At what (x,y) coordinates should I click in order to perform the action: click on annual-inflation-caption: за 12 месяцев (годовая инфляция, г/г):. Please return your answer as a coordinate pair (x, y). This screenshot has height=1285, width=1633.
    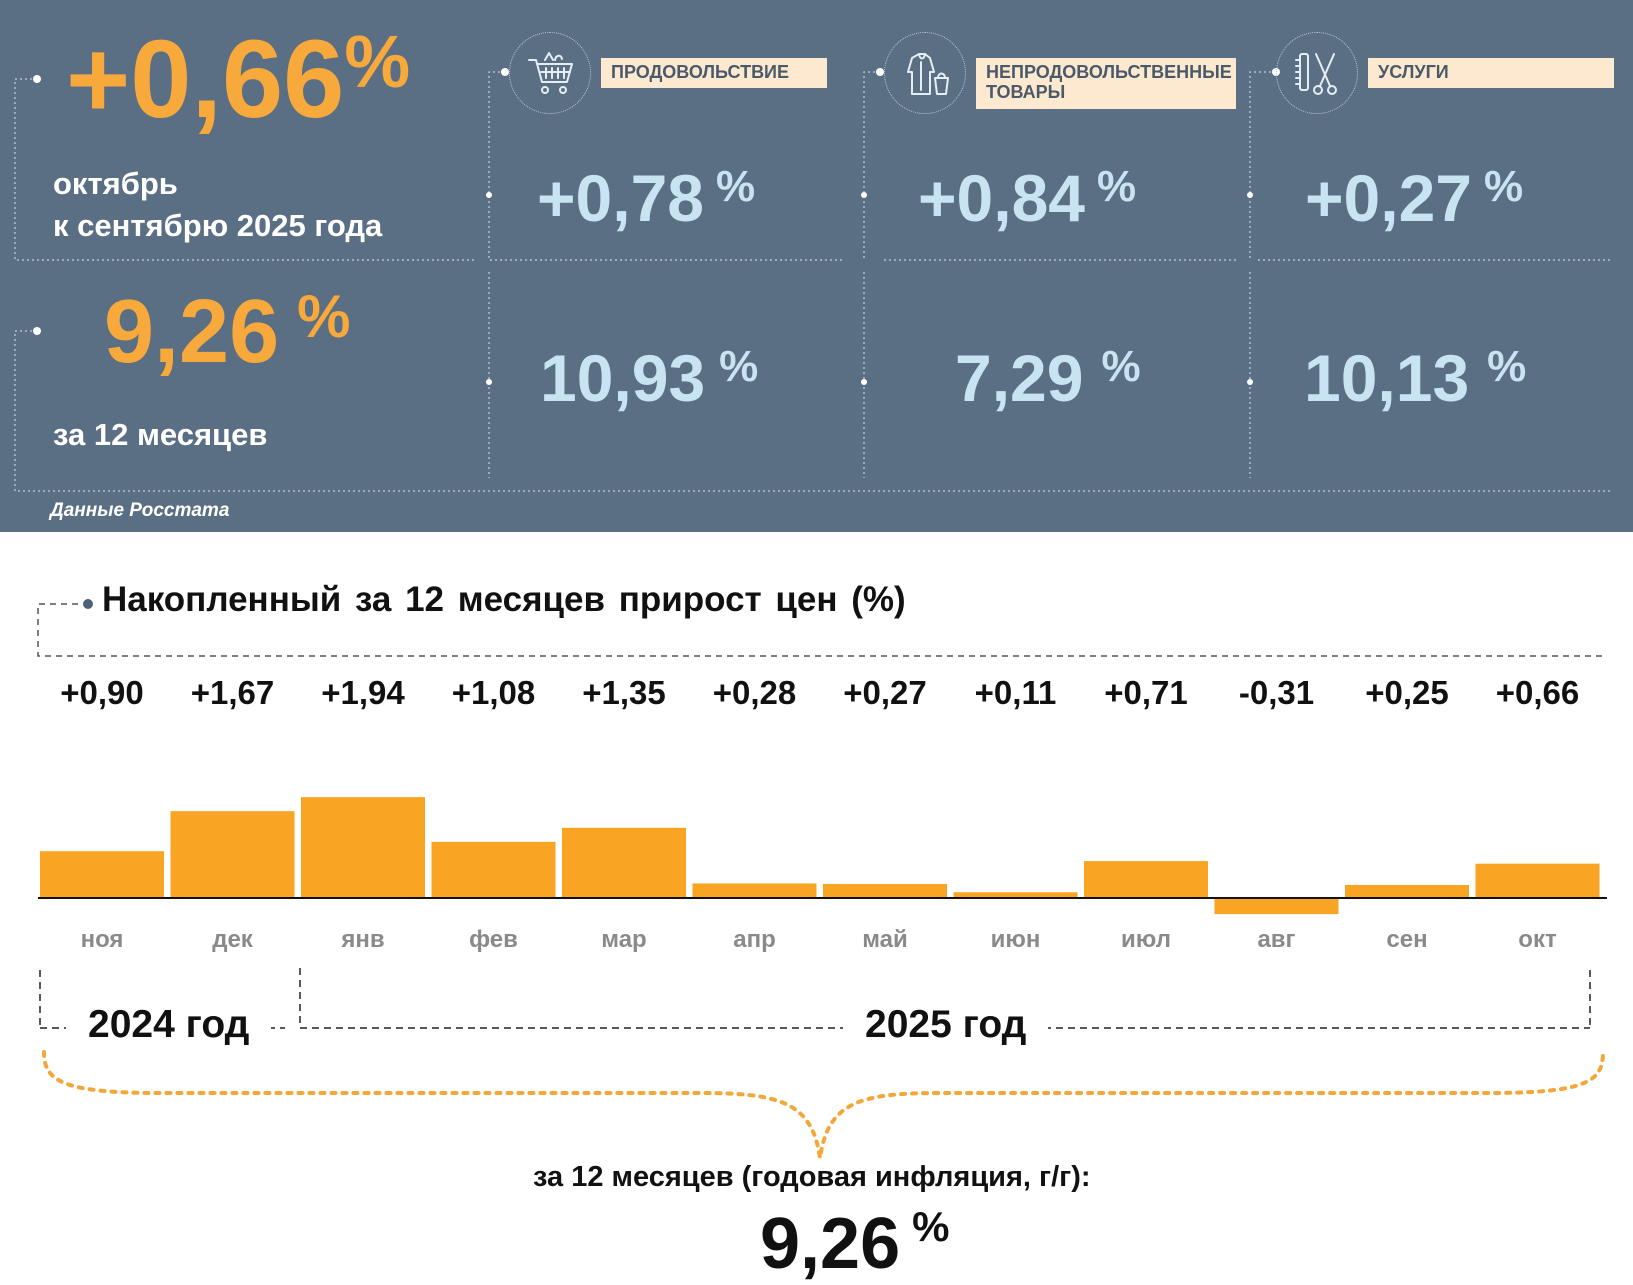
    Looking at the image, I should click on (812, 1177).